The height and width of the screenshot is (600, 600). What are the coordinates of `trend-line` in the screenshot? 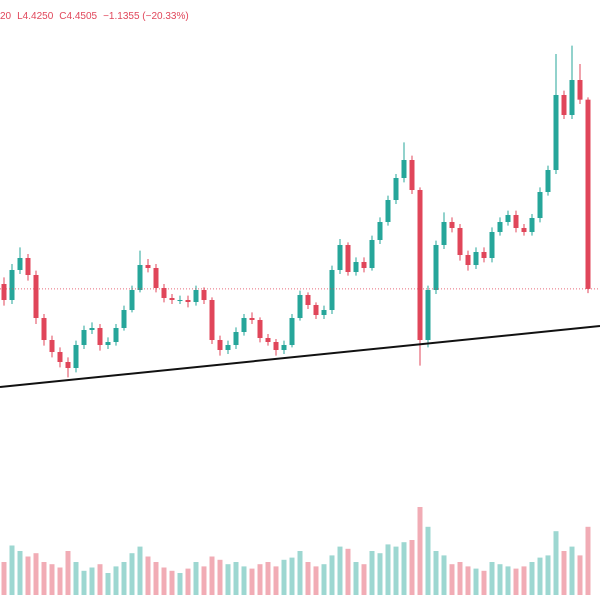 It's located at (300, 356).